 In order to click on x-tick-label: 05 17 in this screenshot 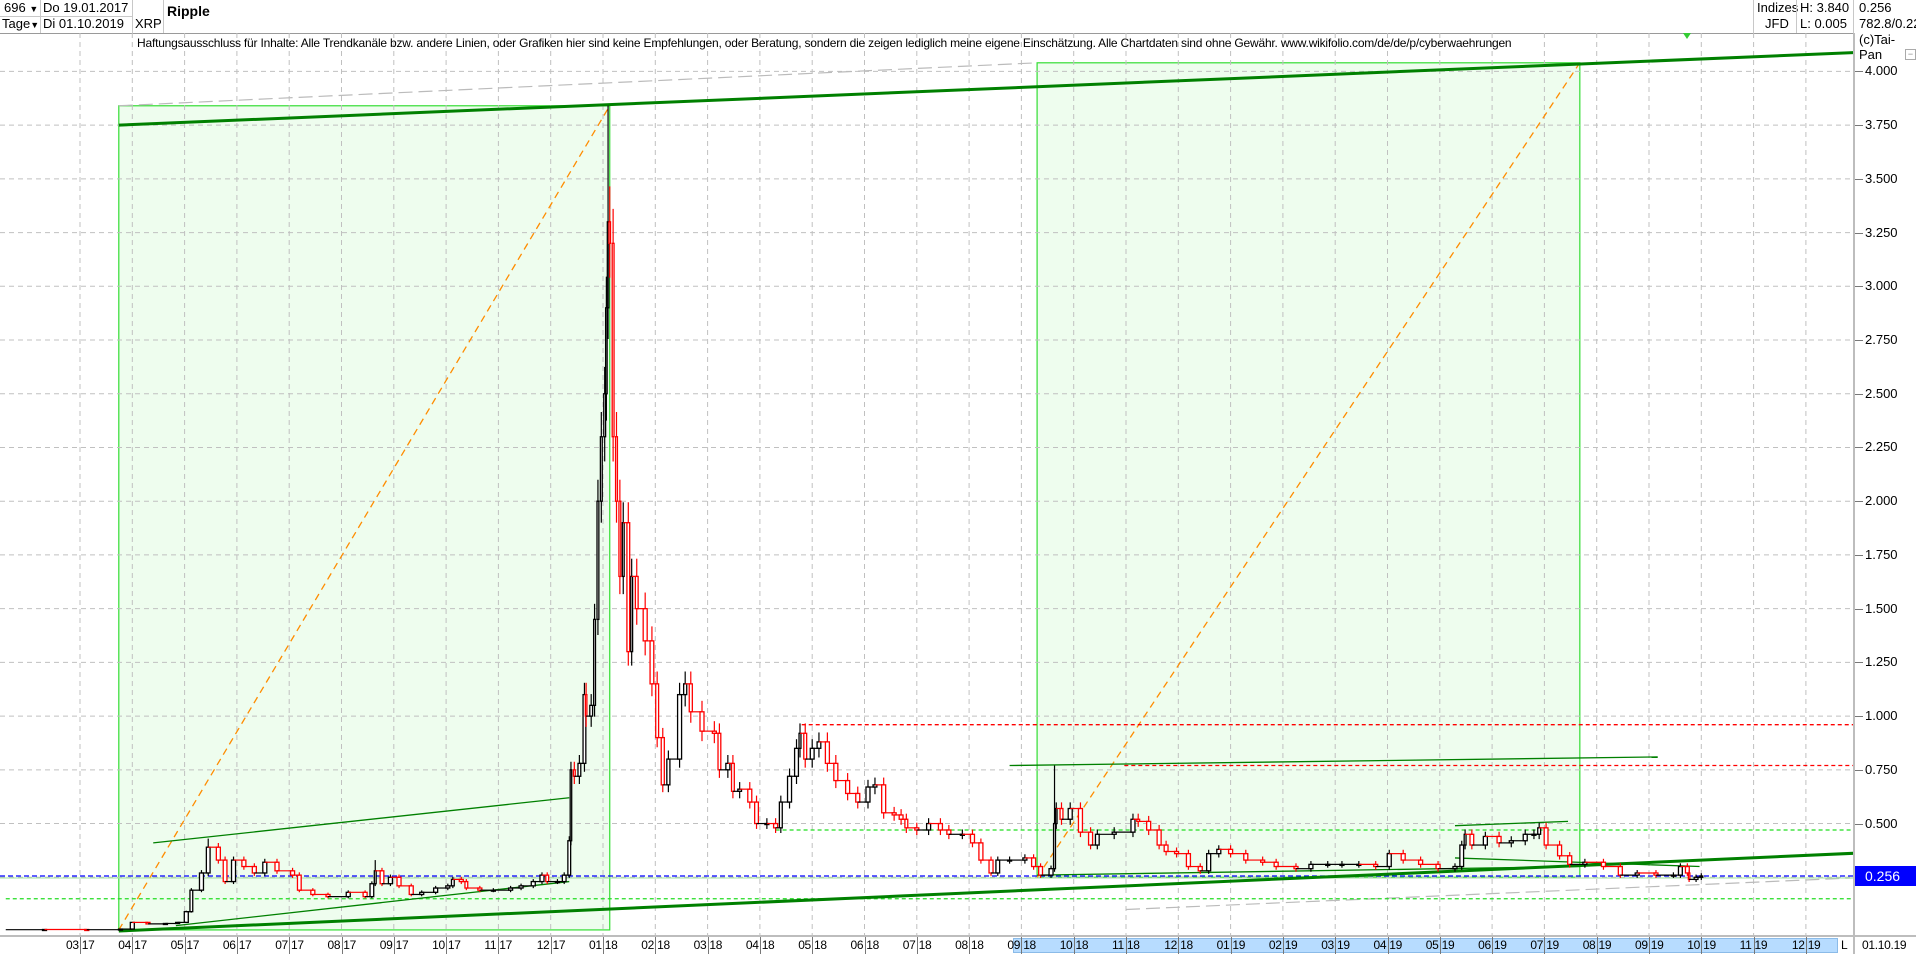, I will do `click(185, 945)`.